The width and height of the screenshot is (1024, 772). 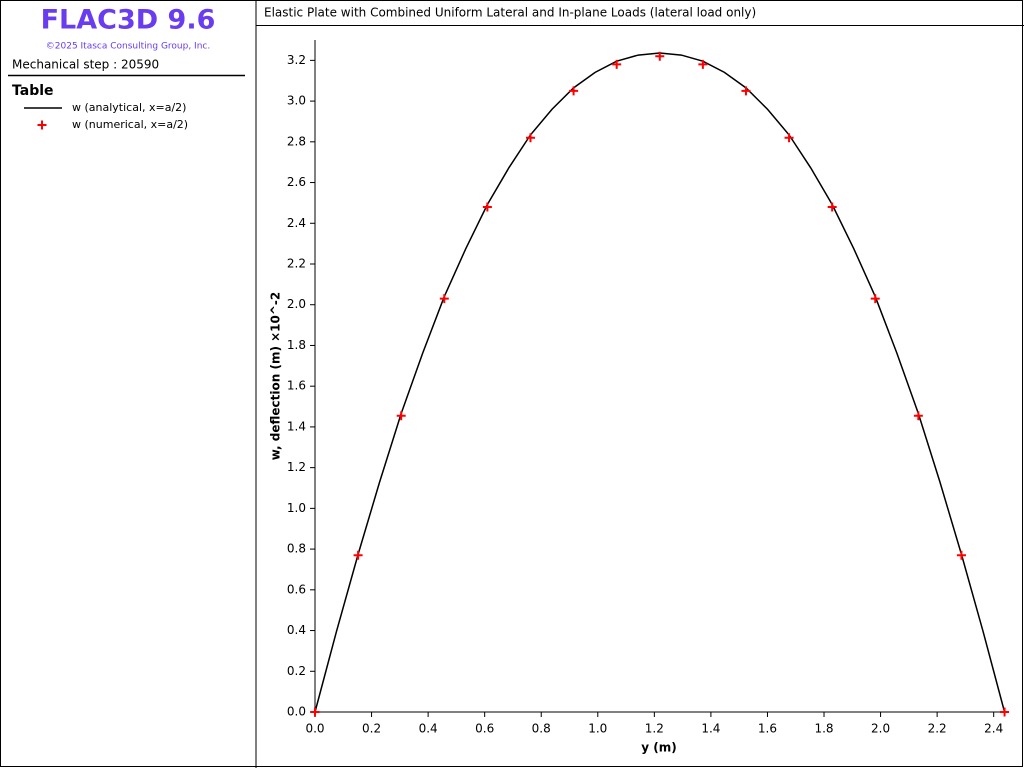 I want to click on x-tick-label: 0.8, so click(x=541, y=729).